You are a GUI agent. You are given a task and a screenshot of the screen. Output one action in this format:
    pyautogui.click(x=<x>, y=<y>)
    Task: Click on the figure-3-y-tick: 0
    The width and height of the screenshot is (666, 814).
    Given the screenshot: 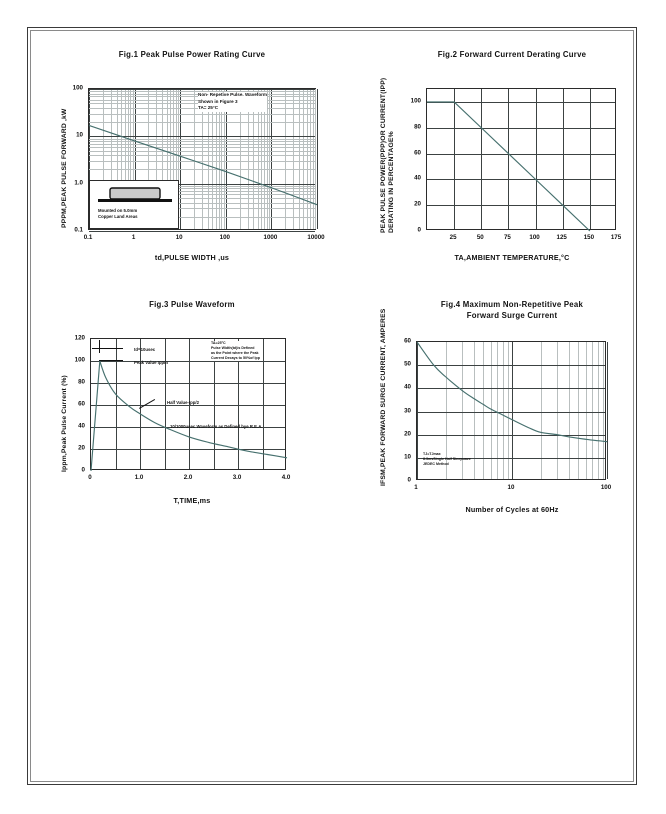 What is the action you would take?
    pyautogui.click(x=83, y=470)
    